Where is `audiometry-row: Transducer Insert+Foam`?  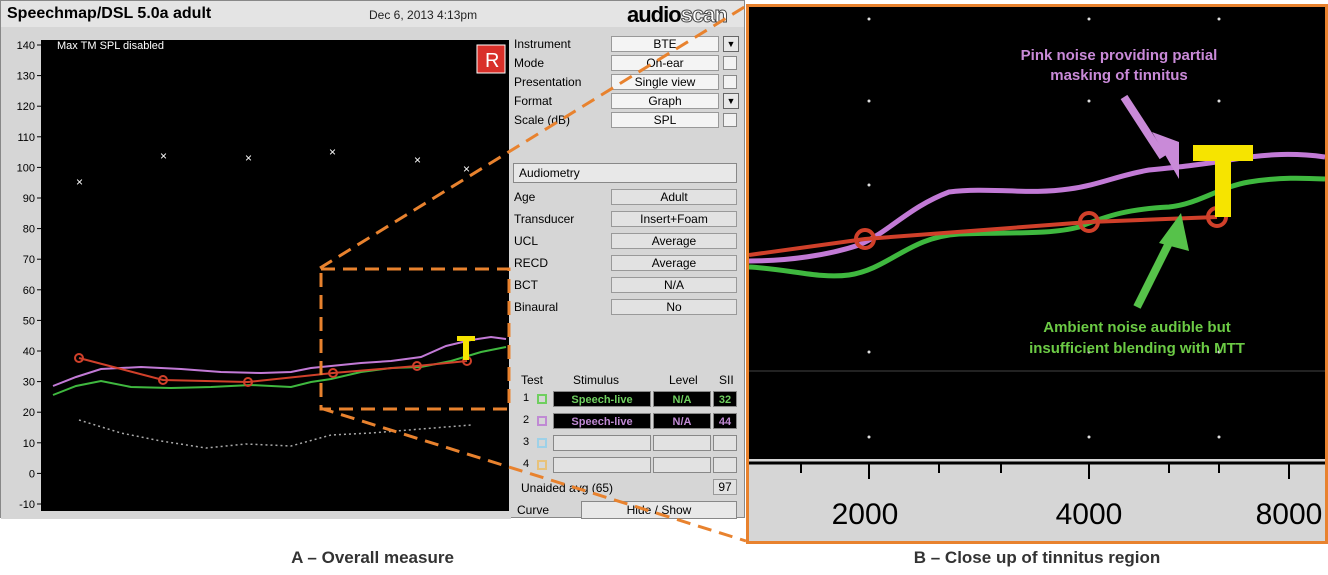
audiometry-row: Transducer Insert+Foam is located at coordinates (627, 219).